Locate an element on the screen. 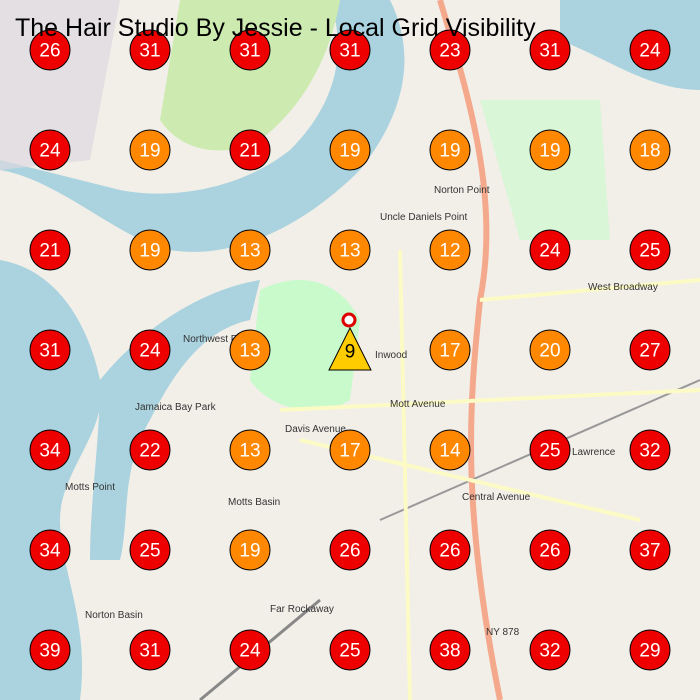  map-label: Lawrence is located at coordinates (594, 452).